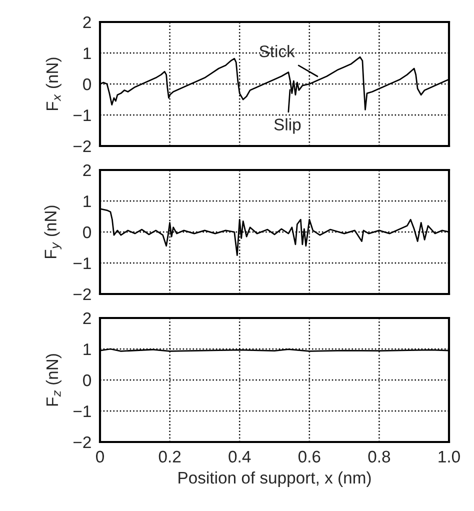 This screenshot has height=511, width=474. What do you see at coordinates (239, 456) in the screenshot?
I see `x-tick-label: 0.4` at bounding box center [239, 456].